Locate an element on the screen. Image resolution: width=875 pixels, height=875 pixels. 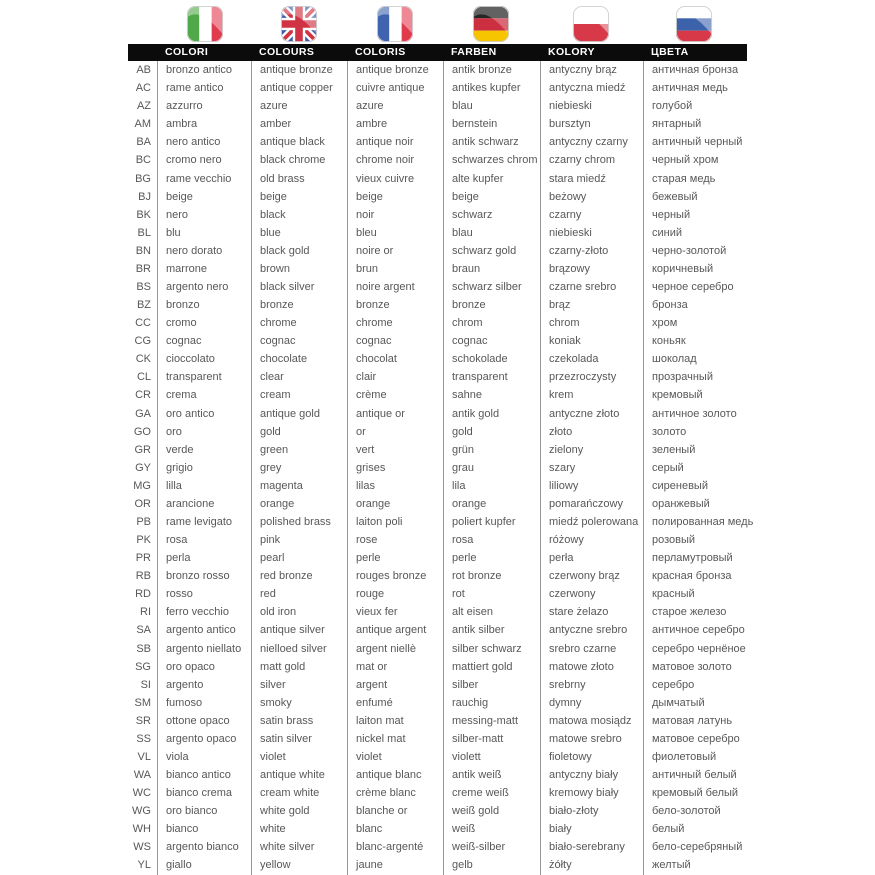
cell-en: smoky is located at coordinates (299, 702).